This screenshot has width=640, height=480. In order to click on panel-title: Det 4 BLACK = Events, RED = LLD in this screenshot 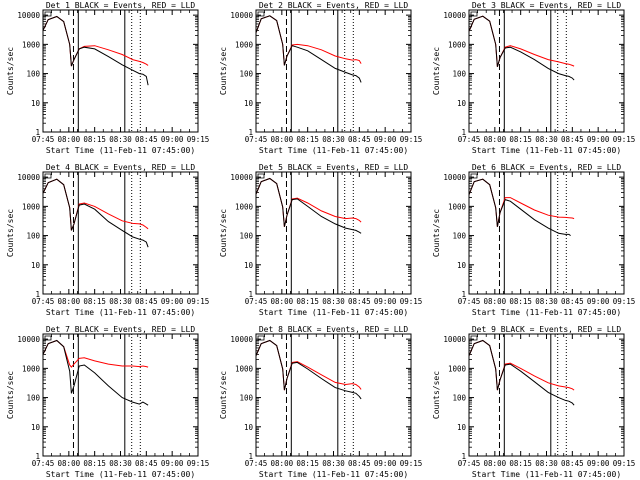, I will do `click(120, 167)`.